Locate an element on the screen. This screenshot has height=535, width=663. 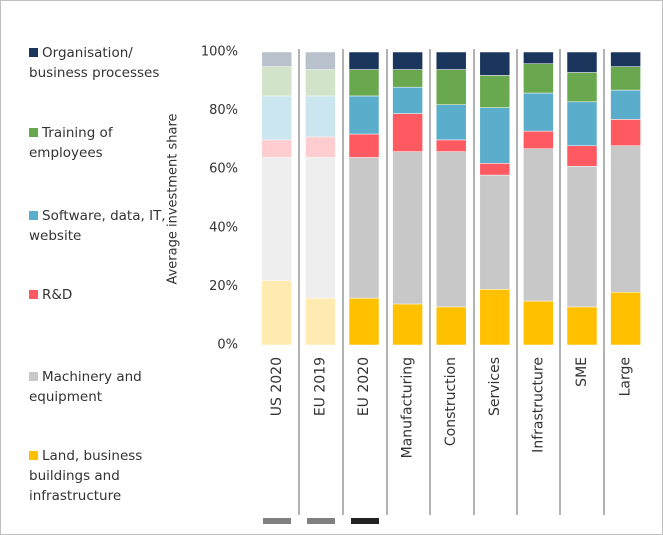
legend-label: Software, data, IT, website is located at coordinates (97, 226).